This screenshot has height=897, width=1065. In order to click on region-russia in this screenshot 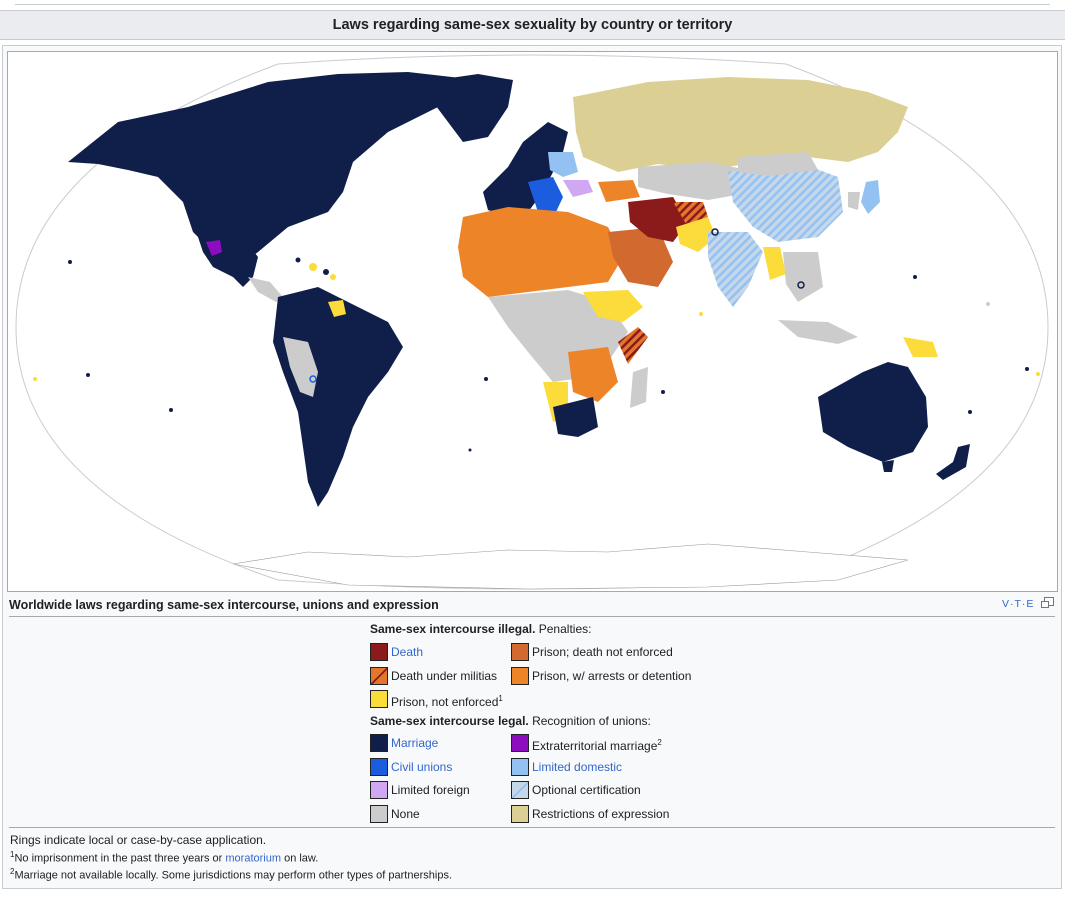, I will do `click(740, 124)`.